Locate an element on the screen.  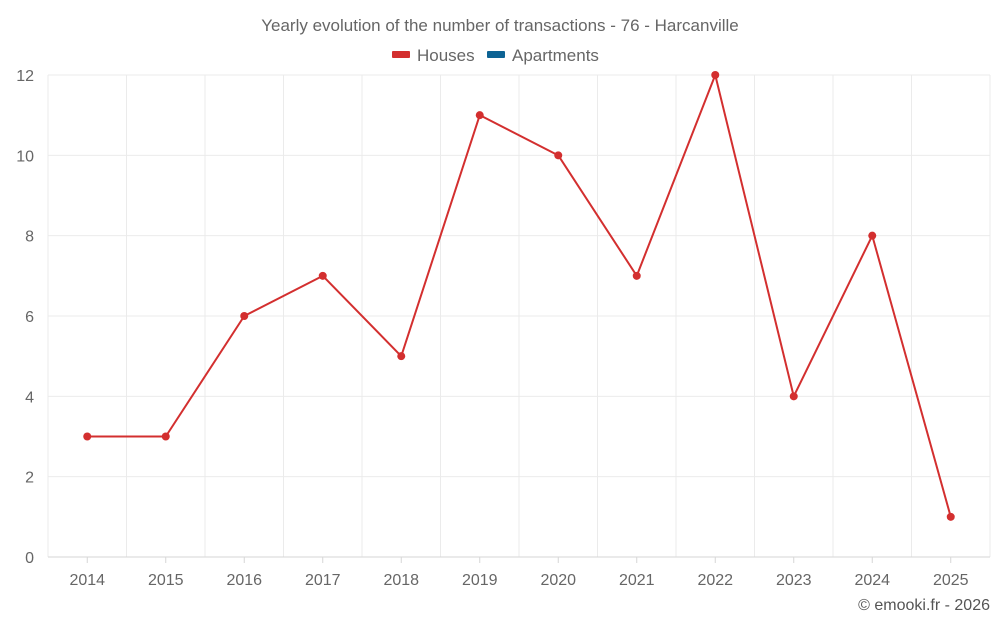
legend-swatch-apartments is located at coordinates (496, 54).